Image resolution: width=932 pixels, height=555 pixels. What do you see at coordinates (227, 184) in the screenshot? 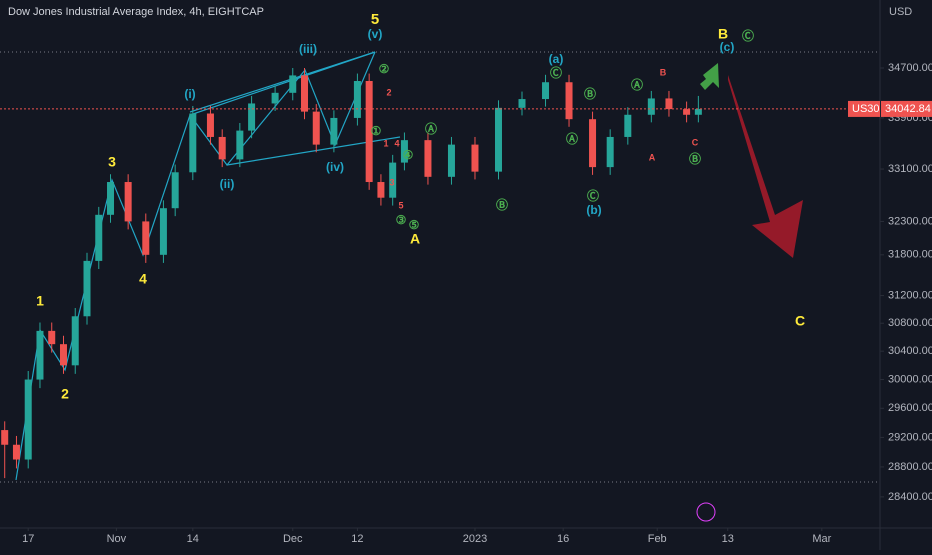
I see `wave-label: (ii)` at bounding box center [227, 184].